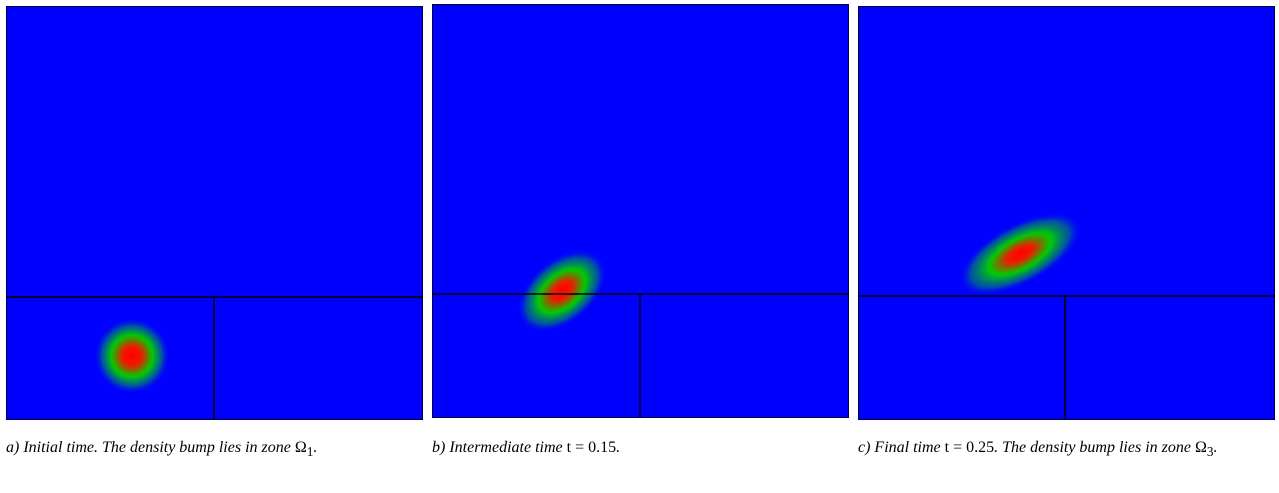 This screenshot has width=1279, height=493. What do you see at coordinates (591, 447) in the screenshot?
I see `caption-b-time: t = 0.15` at bounding box center [591, 447].